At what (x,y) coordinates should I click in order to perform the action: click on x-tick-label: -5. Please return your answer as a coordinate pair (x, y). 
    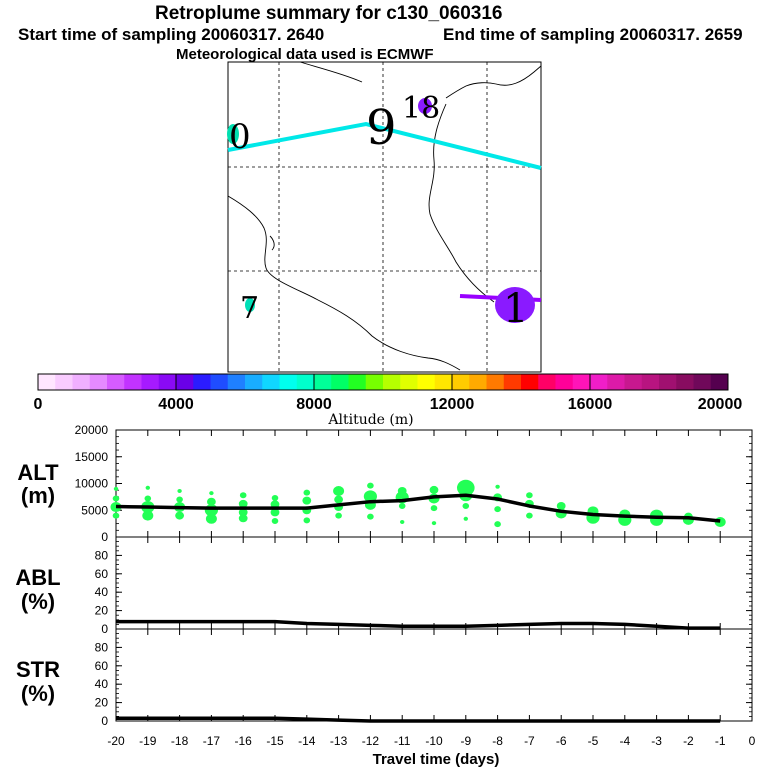
    Looking at the image, I should click on (593, 741).